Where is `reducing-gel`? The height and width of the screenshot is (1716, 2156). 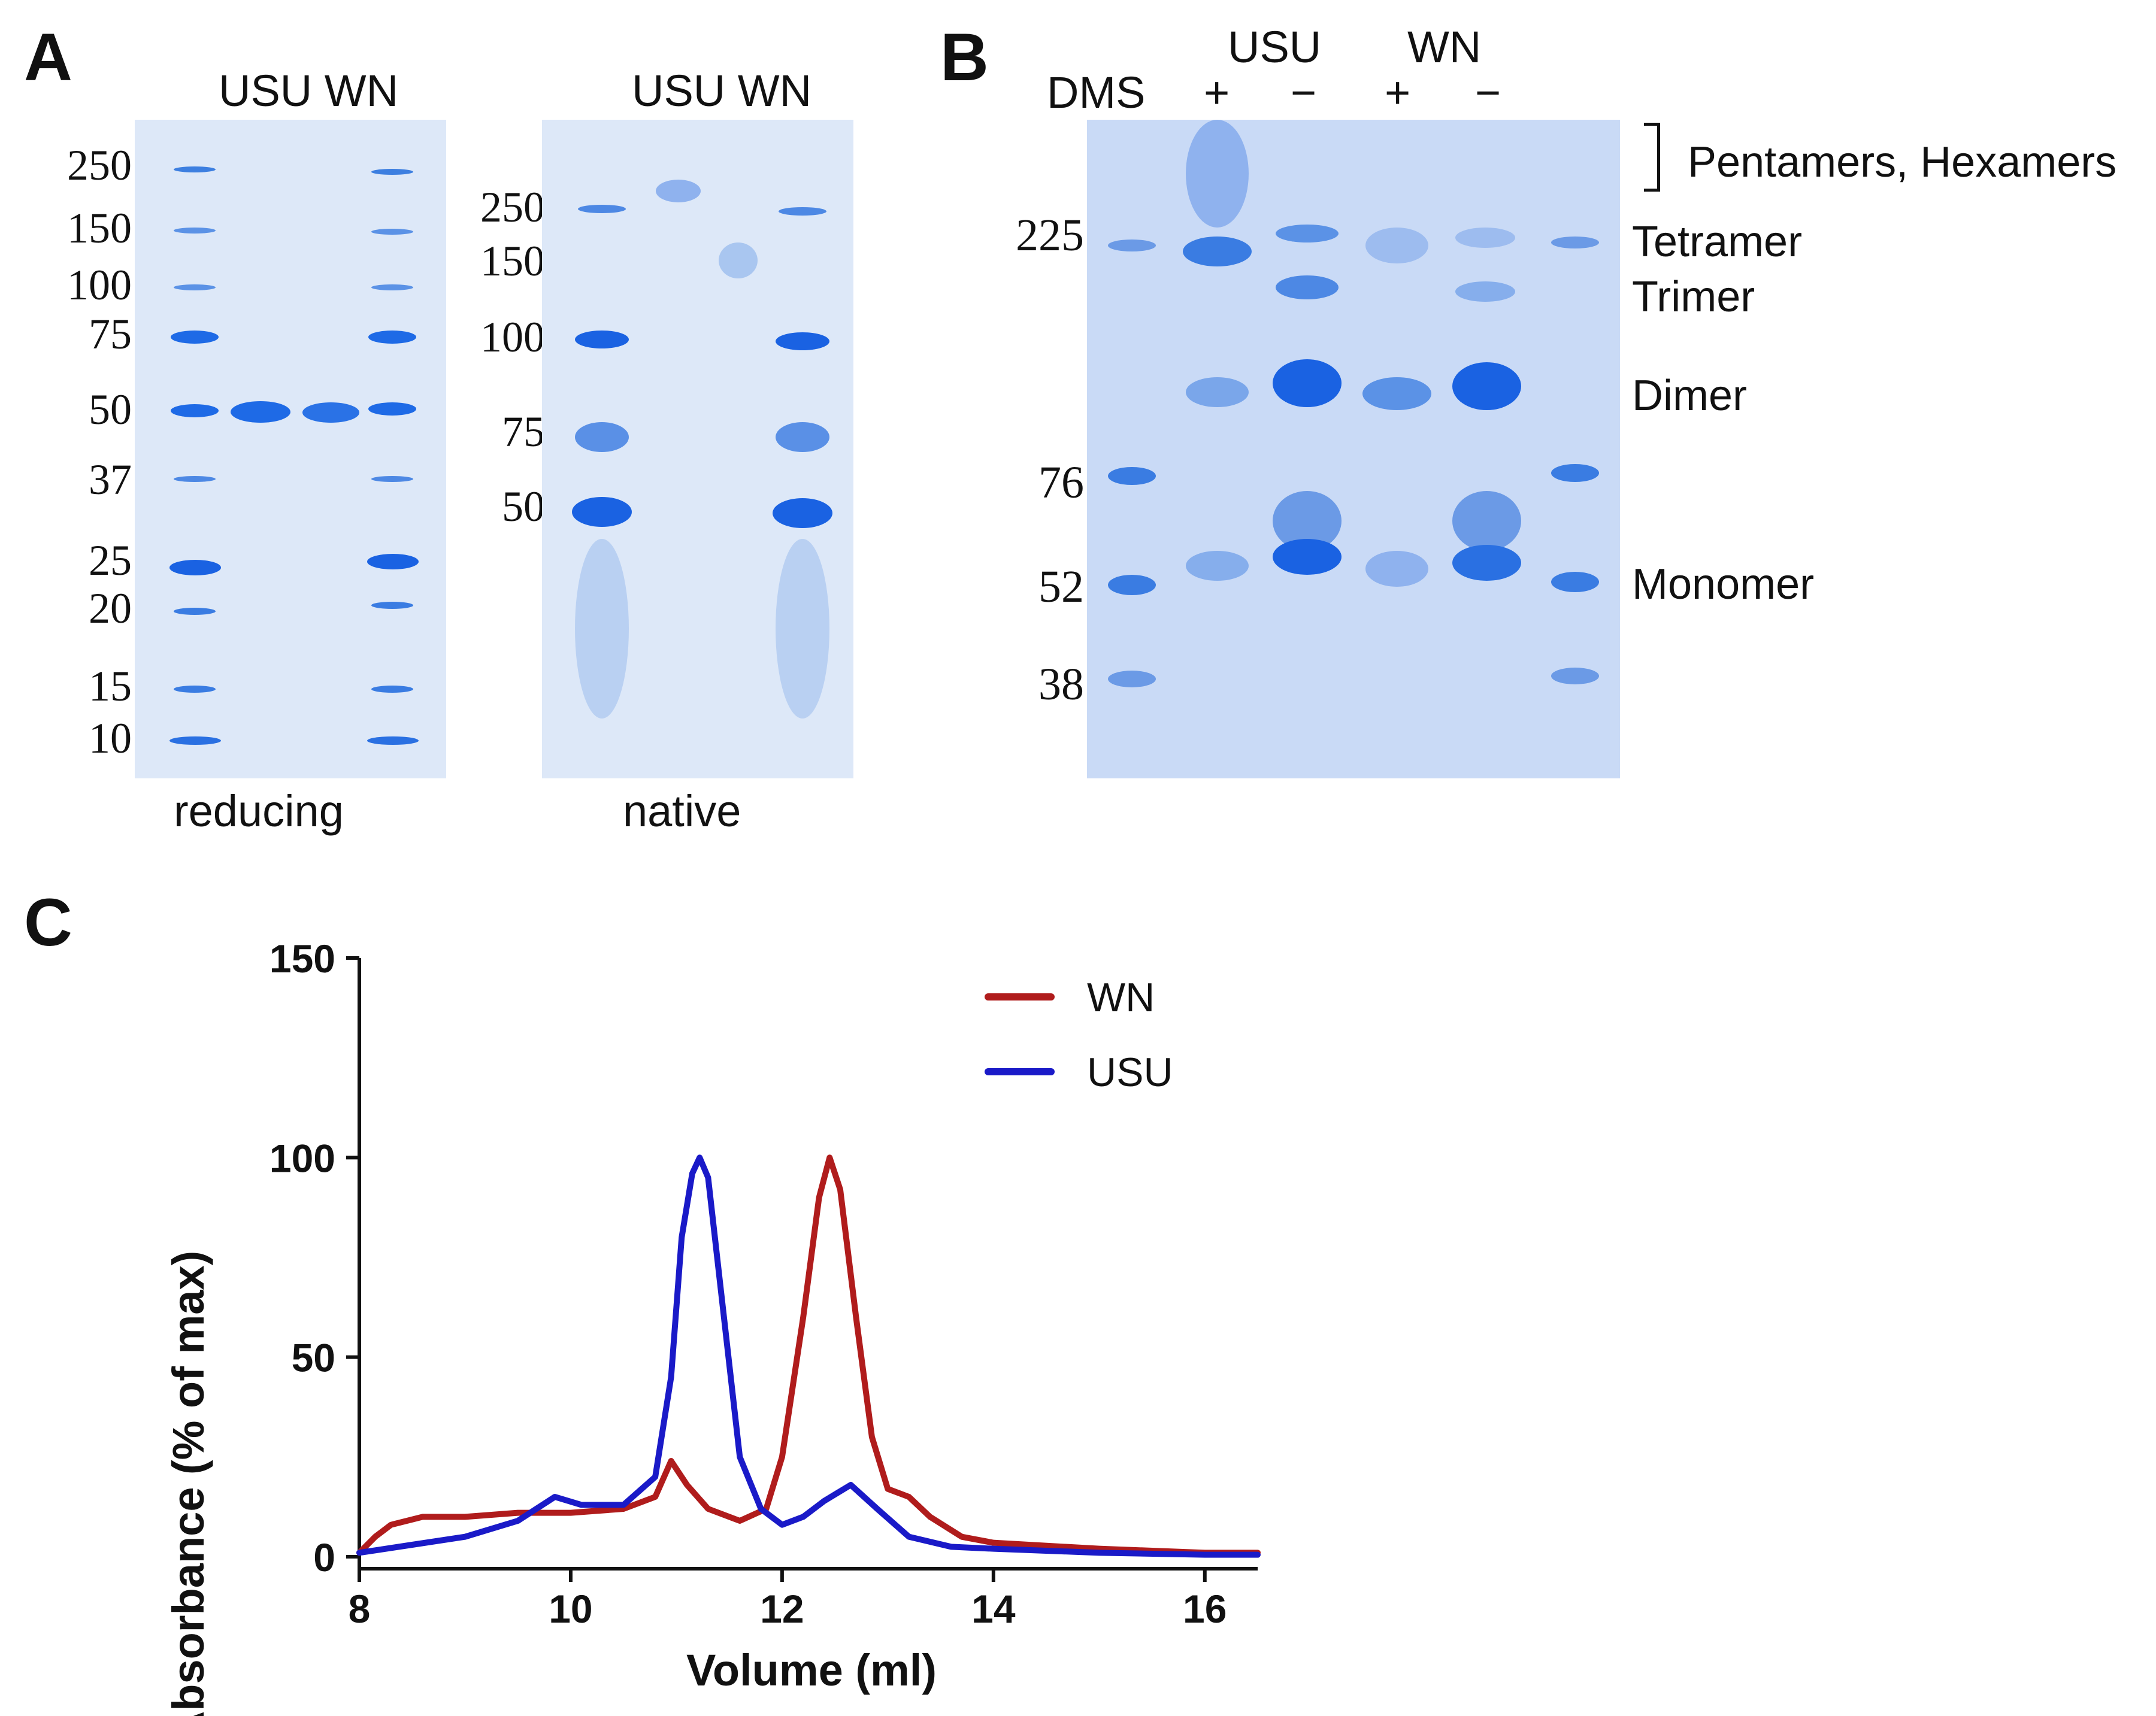
reducing-gel is located at coordinates (290, 449).